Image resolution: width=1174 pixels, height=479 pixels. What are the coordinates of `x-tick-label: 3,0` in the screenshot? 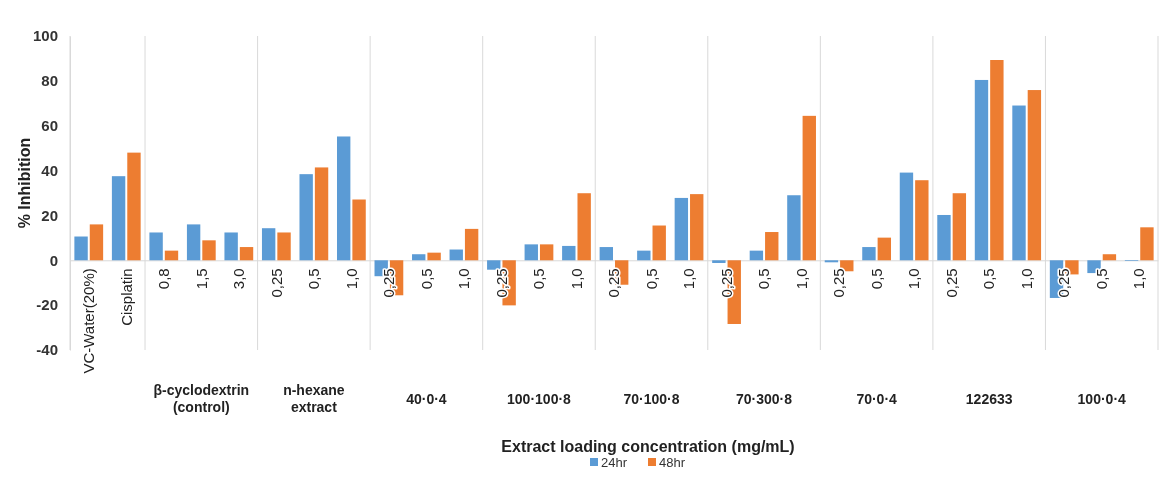 It's located at (239, 279).